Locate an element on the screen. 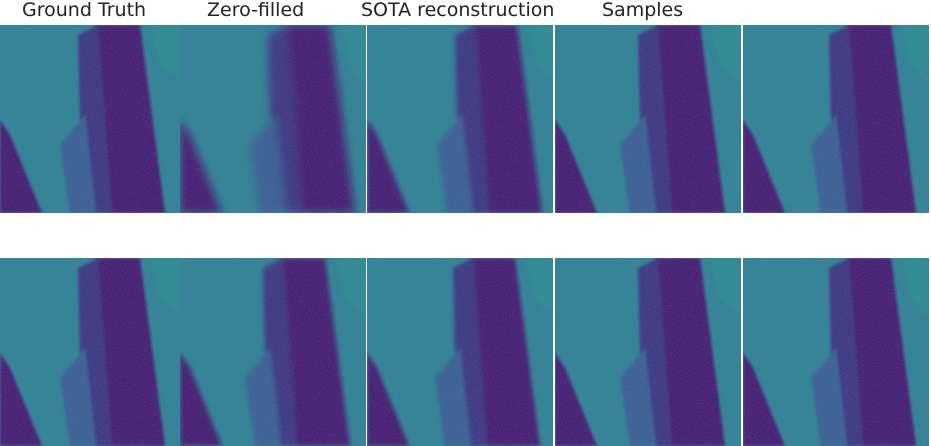 The width and height of the screenshot is (931, 446). title-ground-truth: Ground Truth is located at coordinates (84, 11).